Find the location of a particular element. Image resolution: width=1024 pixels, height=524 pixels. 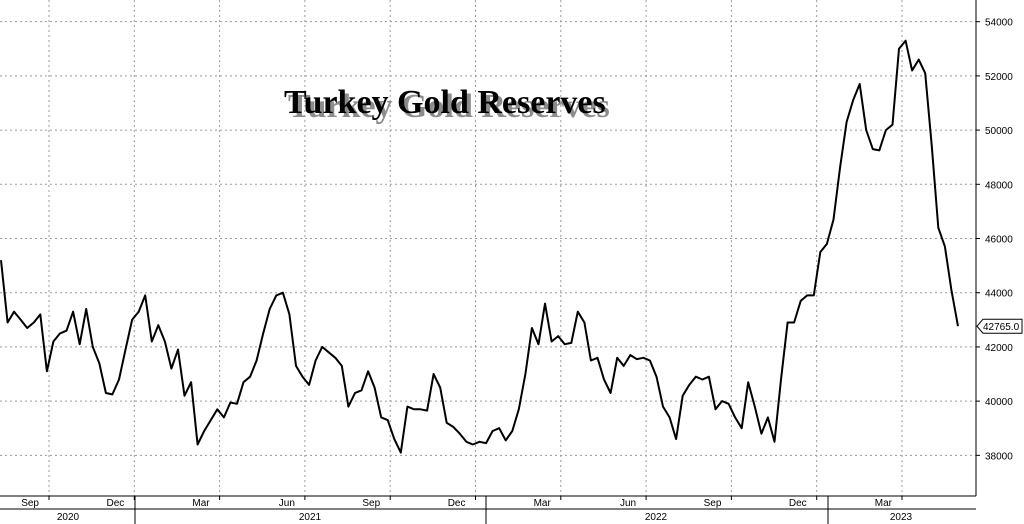

x-tick-labels: Sep Dec Mar Jun Sep Dec Mar Jun Sep Dec Mar is located at coordinates (462, 502).